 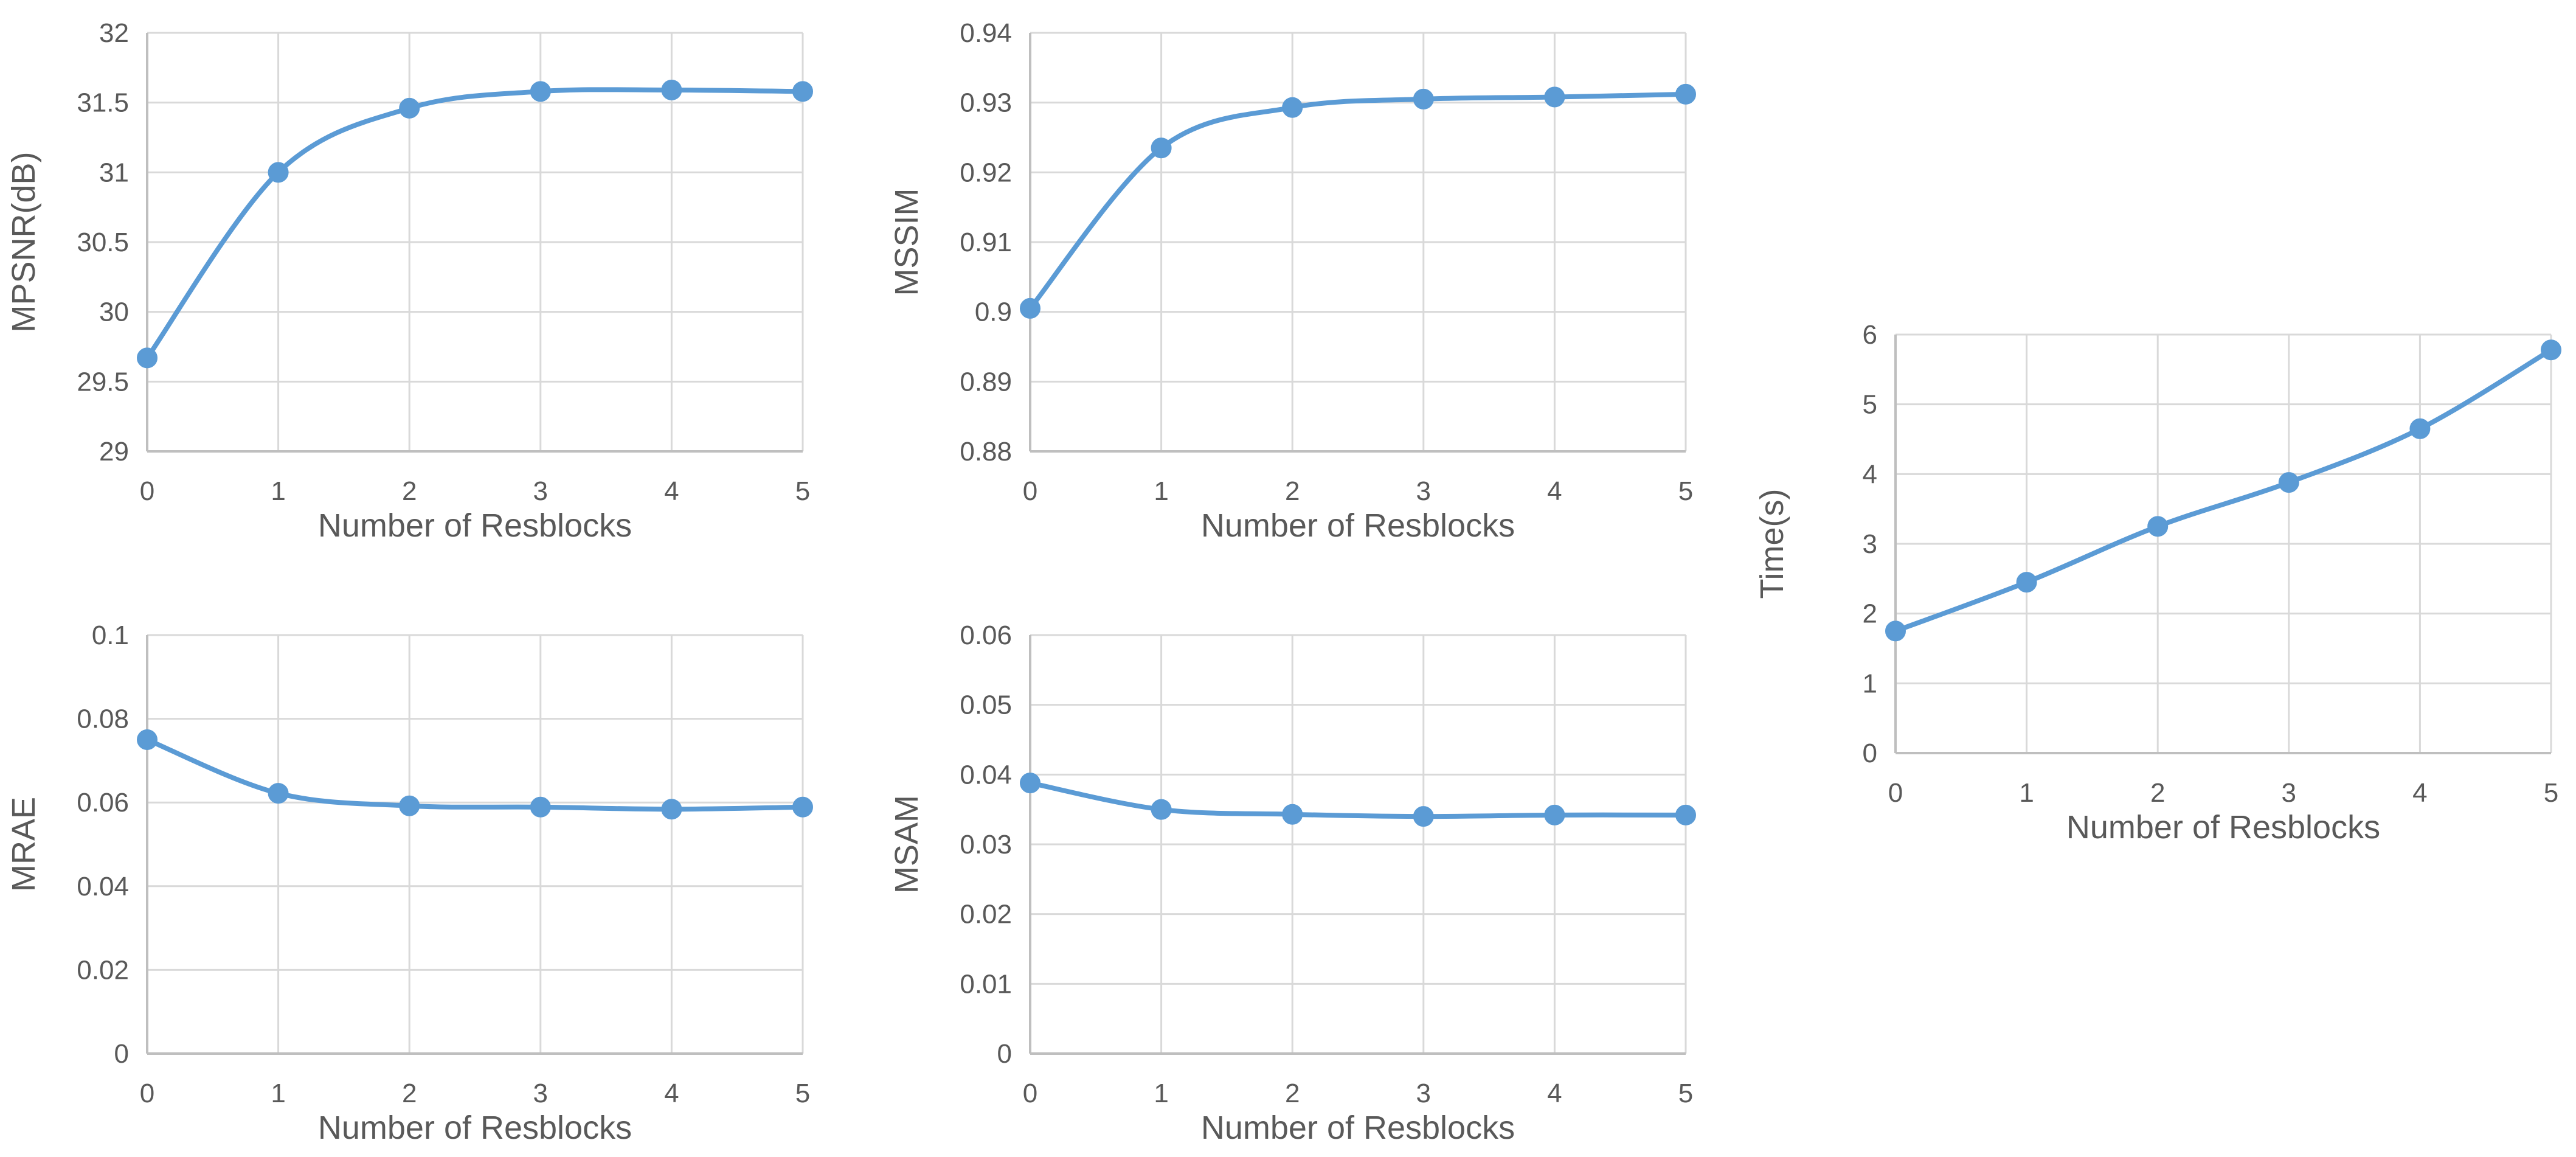 What do you see at coordinates (1870, 544) in the screenshot?
I see `time-ytick-label: 3` at bounding box center [1870, 544].